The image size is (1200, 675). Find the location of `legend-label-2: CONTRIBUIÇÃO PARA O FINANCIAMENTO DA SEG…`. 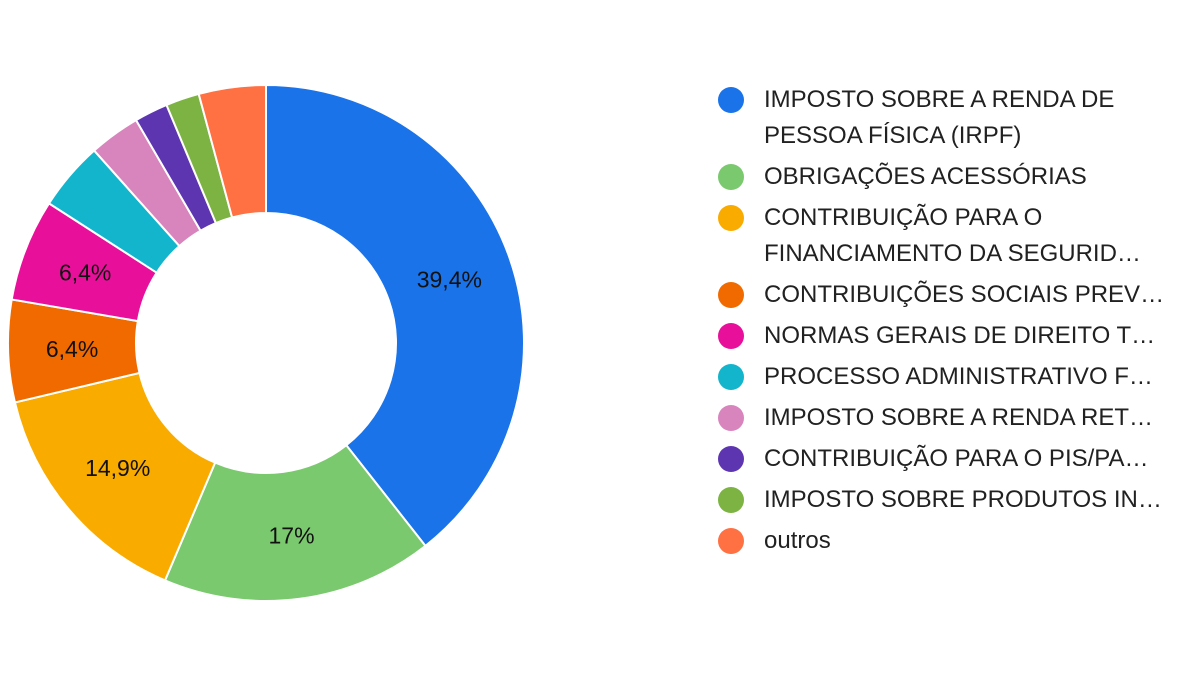

legend-label-2: CONTRIBUIÇÃO PARA O FINANCIAMENTO DA SEG… is located at coordinates (952, 235).